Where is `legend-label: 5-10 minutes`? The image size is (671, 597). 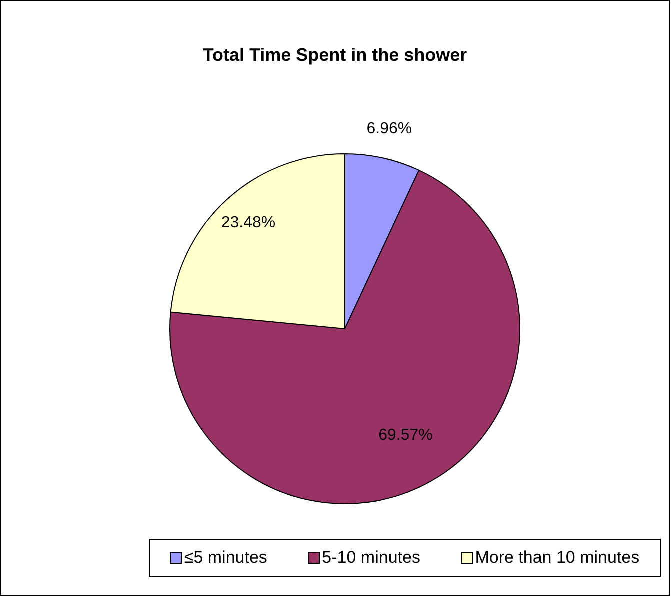
legend-label: 5-10 minutes is located at coordinates (370, 558).